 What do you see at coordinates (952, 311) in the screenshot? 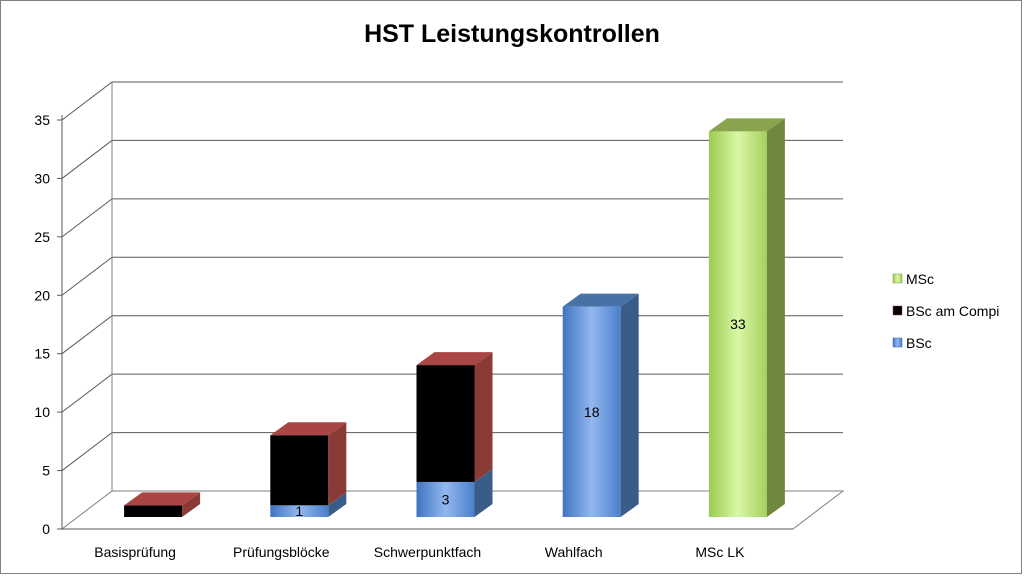
I see `legend-label: BSc am Compi` at bounding box center [952, 311].